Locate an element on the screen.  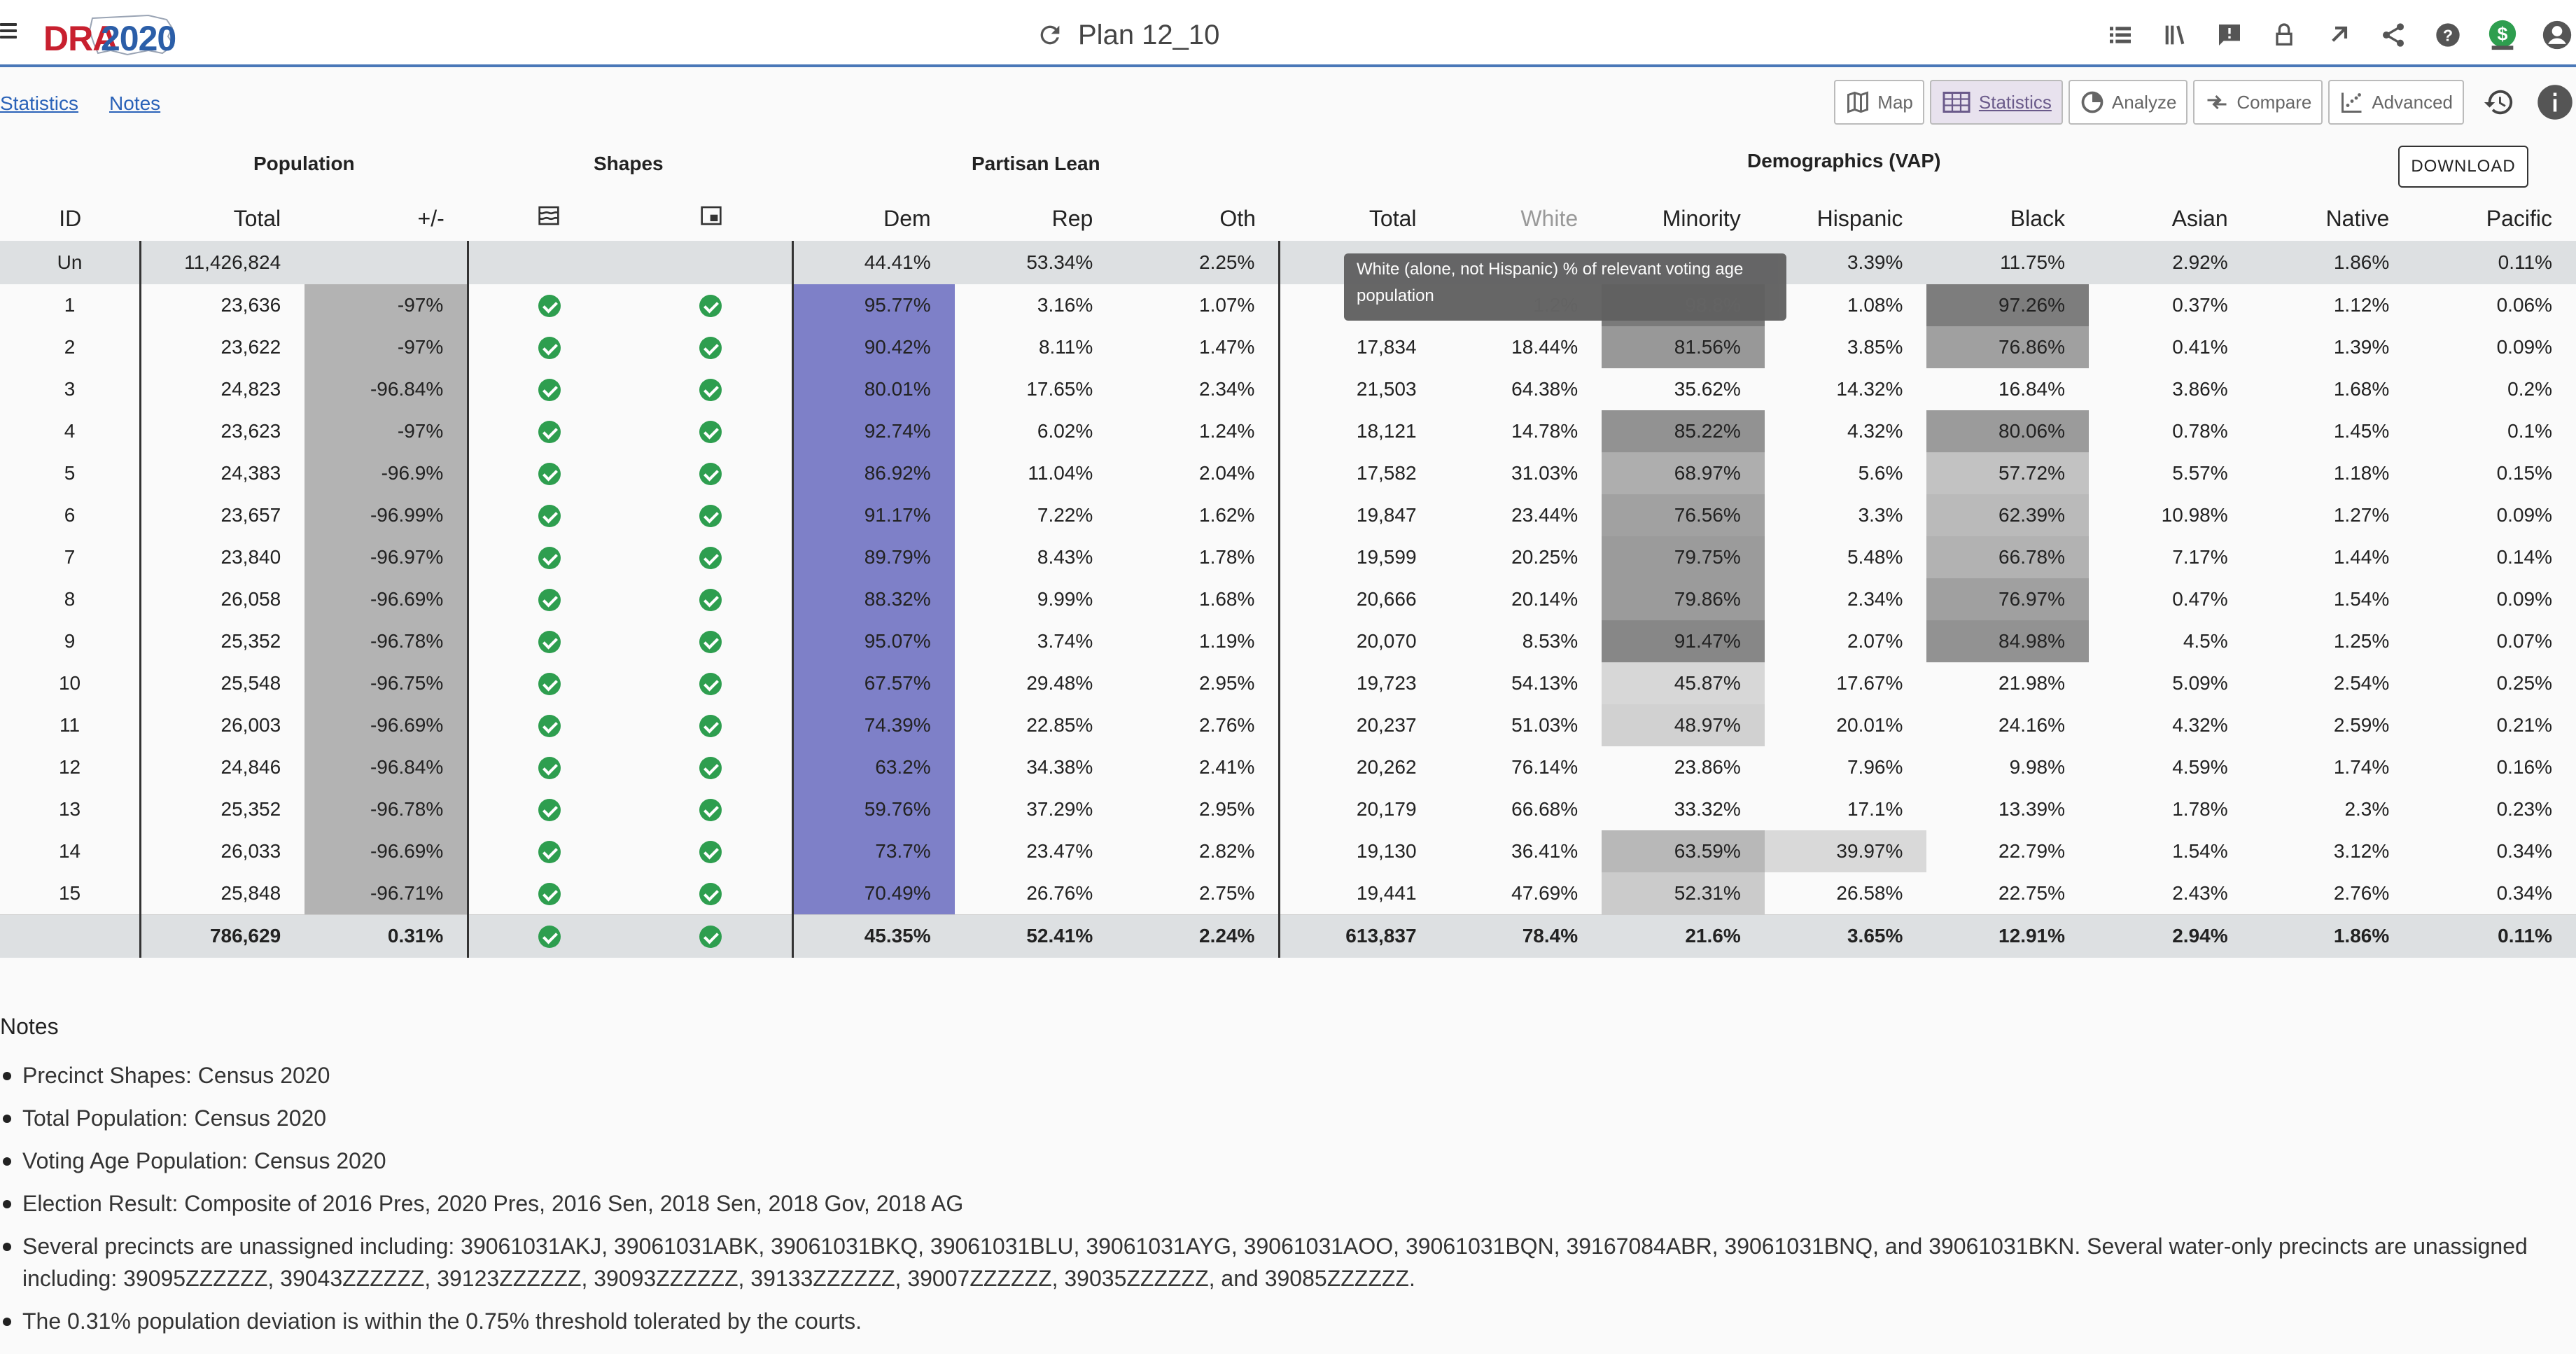
cell-total: 26,033 is located at coordinates (222, 851).